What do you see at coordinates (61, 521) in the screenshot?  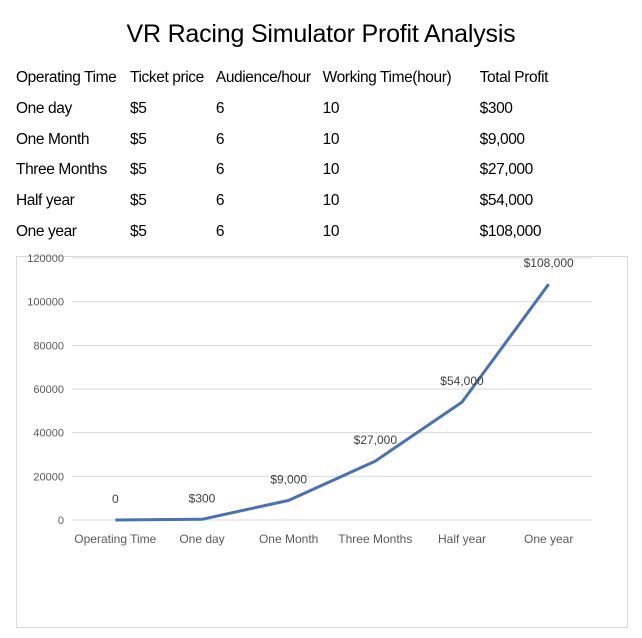 I see `y-tick-label: 0` at bounding box center [61, 521].